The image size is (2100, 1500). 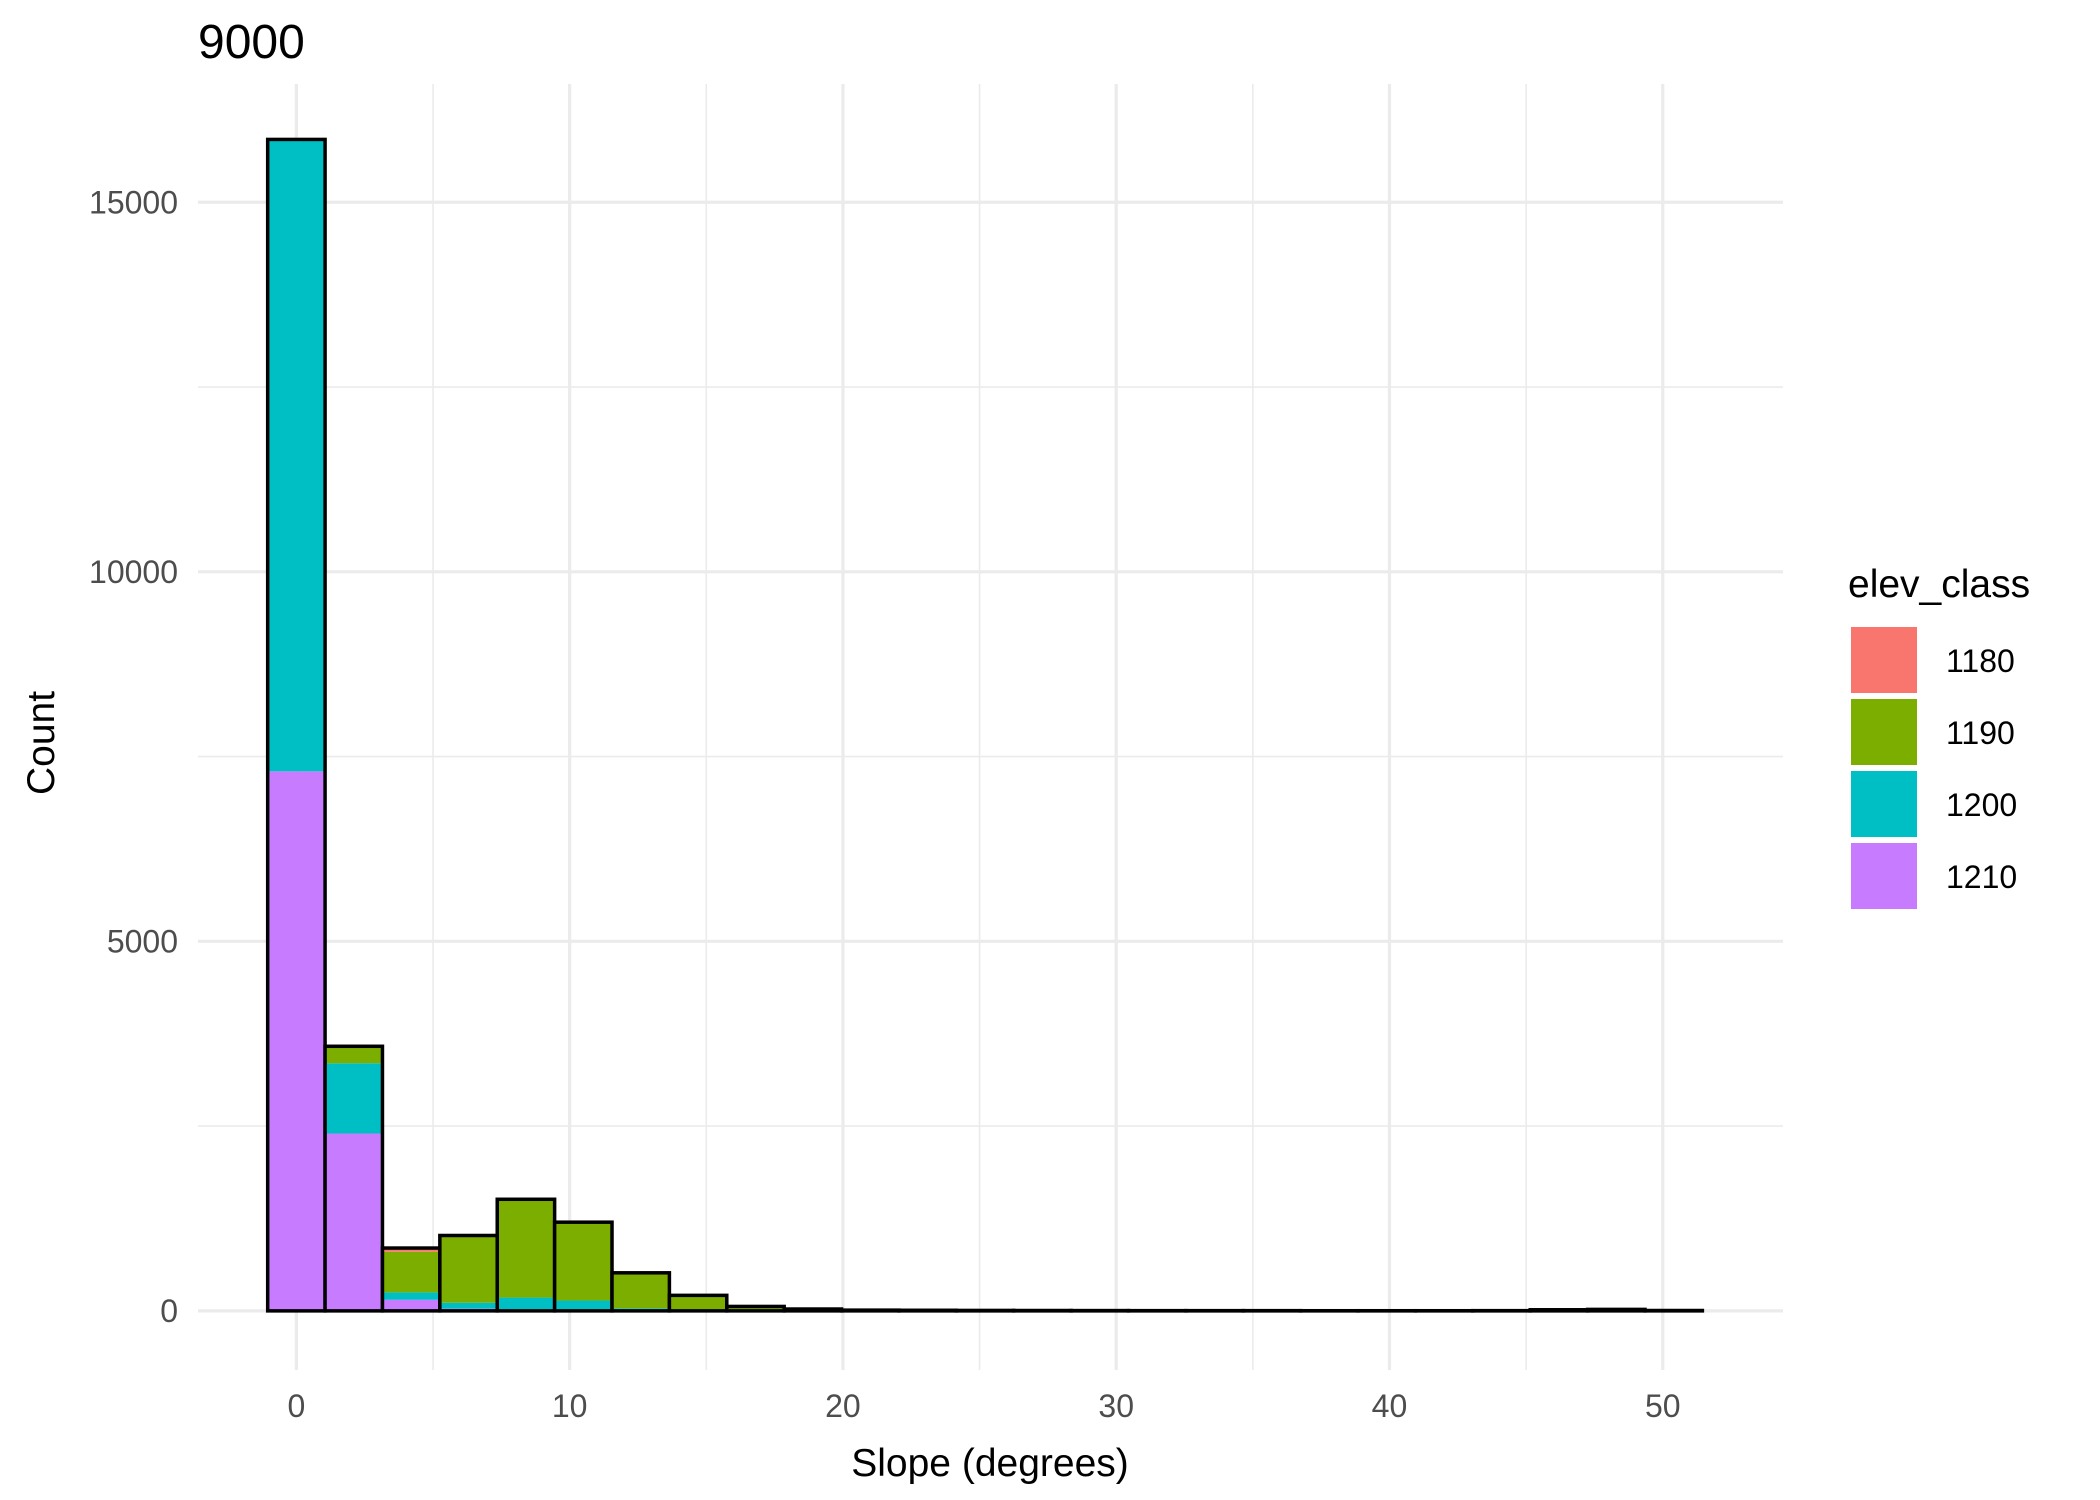 What do you see at coordinates (1939, 584) in the screenshot?
I see `legend-title: elev_class` at bounding box center [1939, 584].